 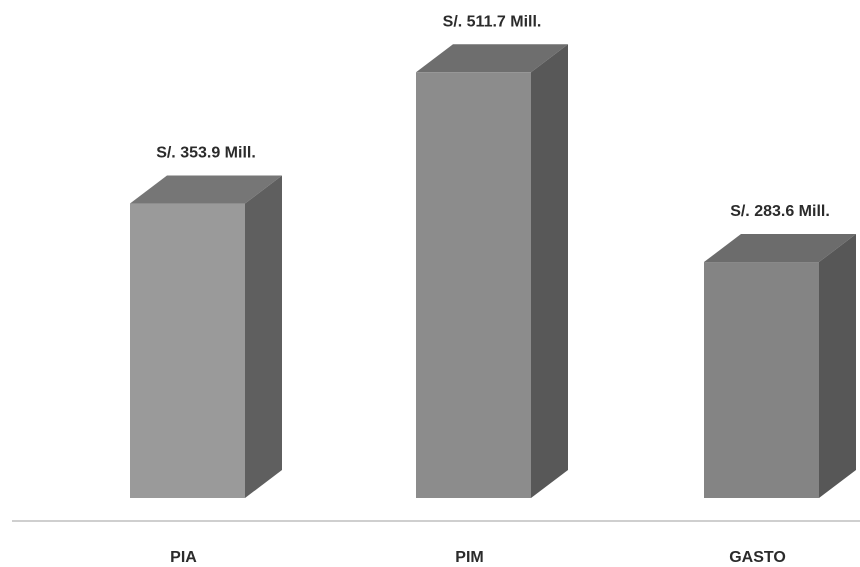 I want to click on bar-top-pim, so click(x=492, y=58).